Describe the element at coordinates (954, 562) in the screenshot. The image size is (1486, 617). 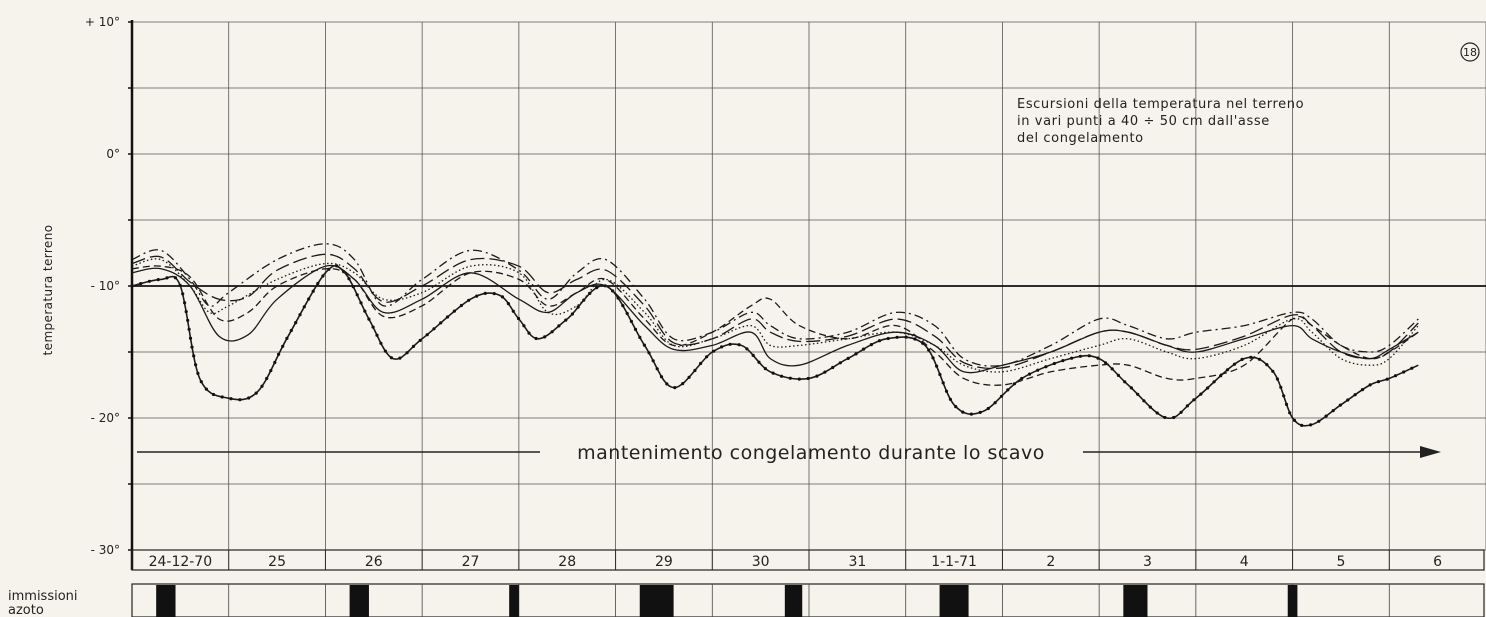
I see `day-label: 1-1-71` at that location.